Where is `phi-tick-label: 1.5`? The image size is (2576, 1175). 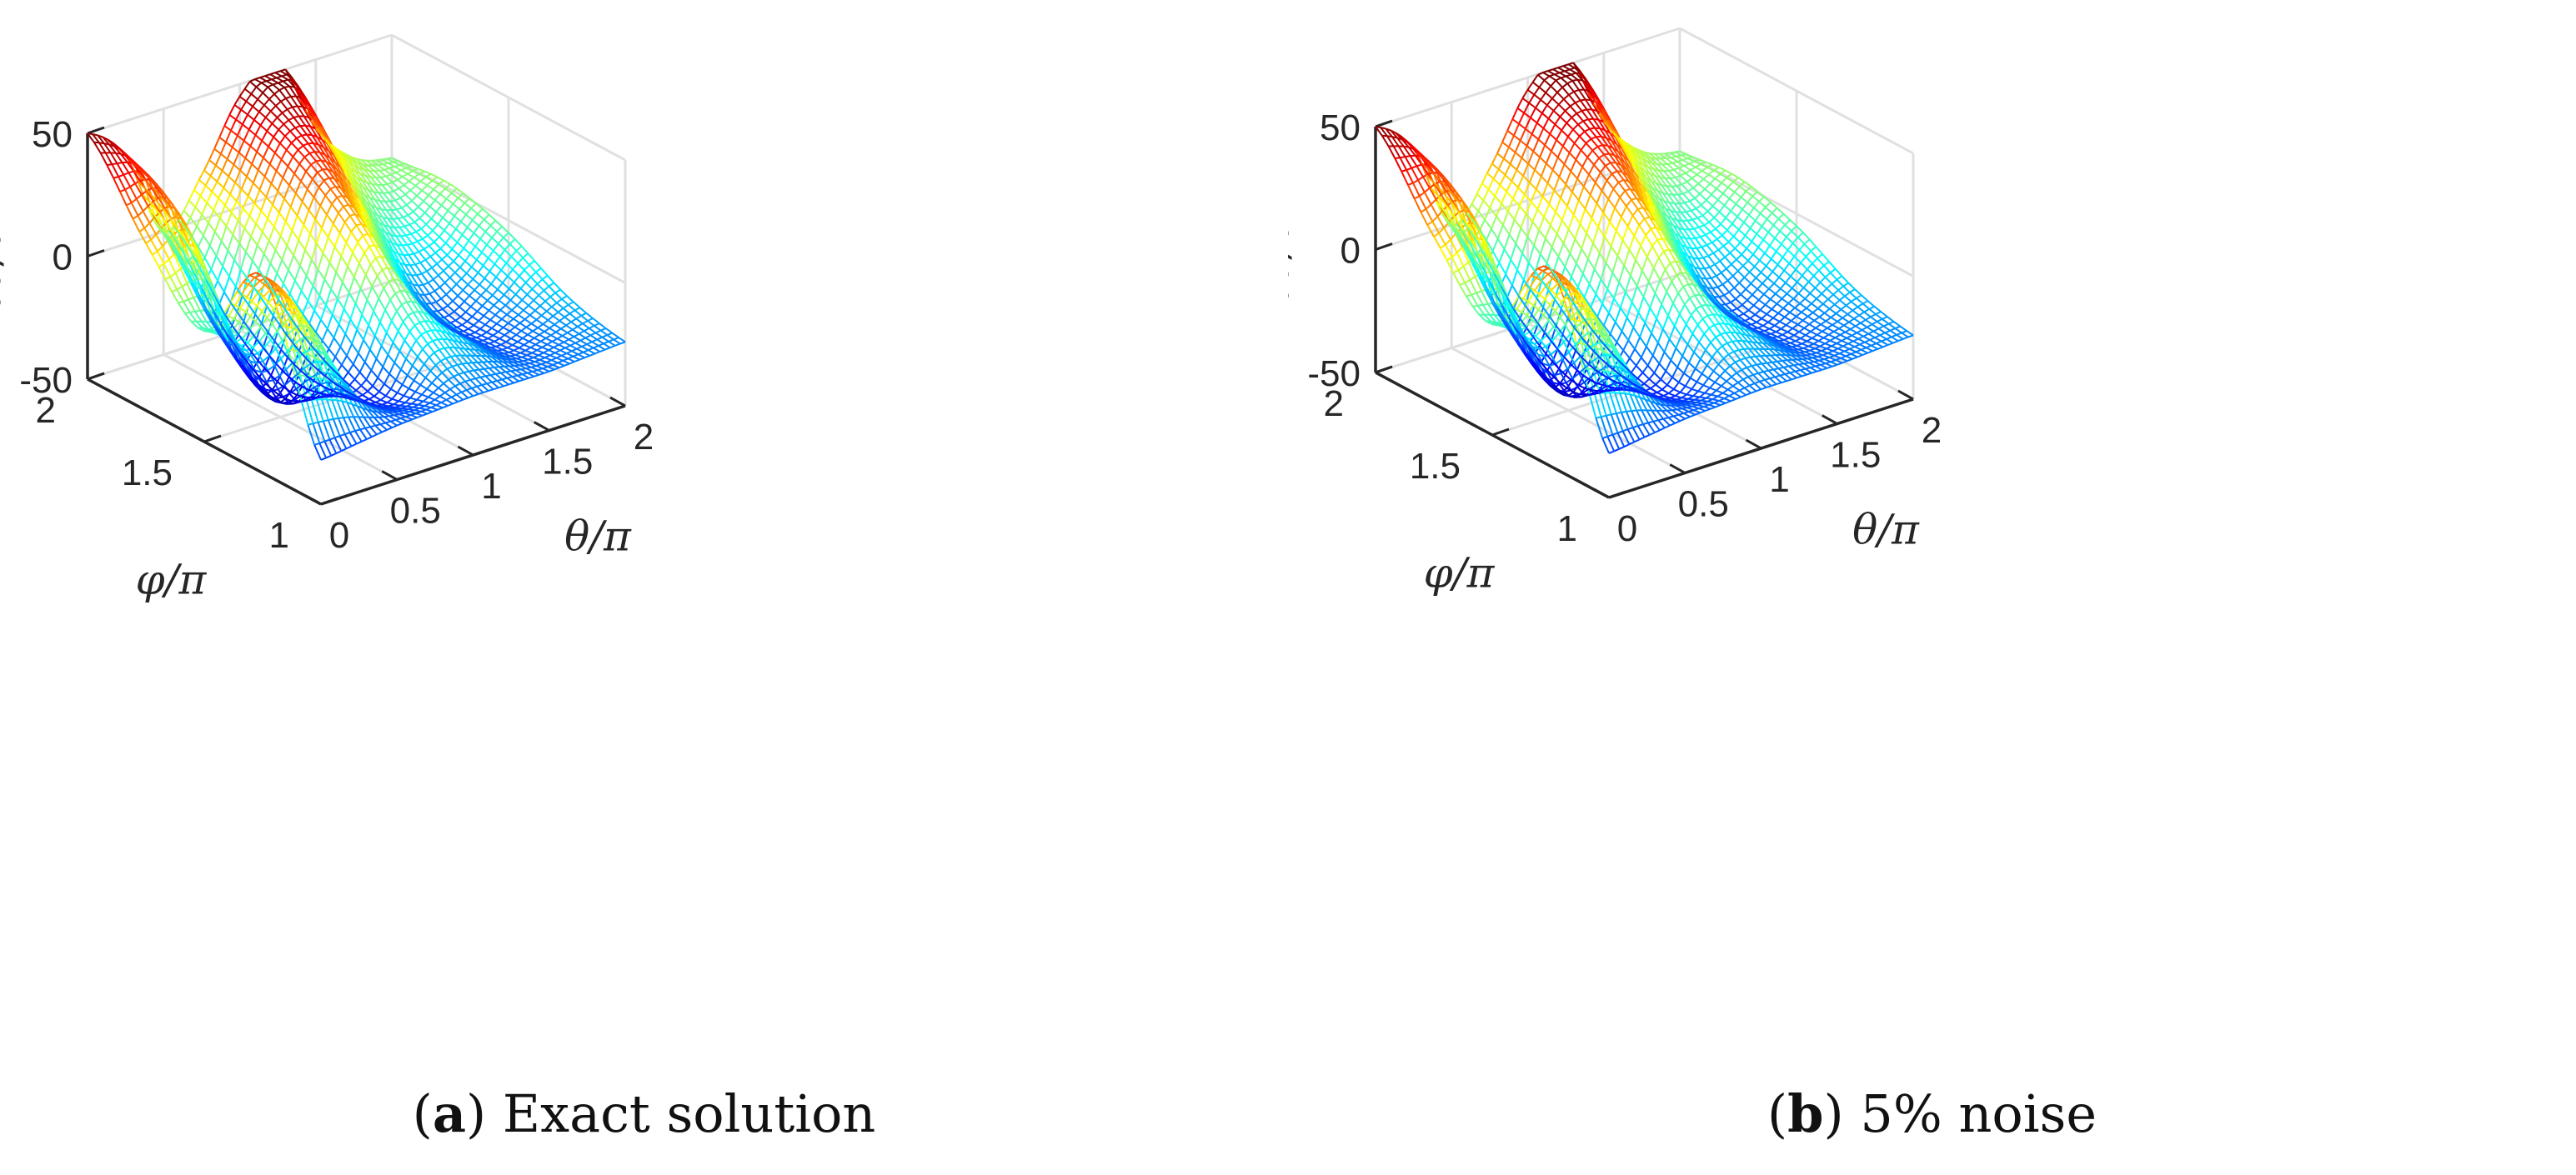
phi-tick-label: 1.5 is located at coordinates (147, 472).